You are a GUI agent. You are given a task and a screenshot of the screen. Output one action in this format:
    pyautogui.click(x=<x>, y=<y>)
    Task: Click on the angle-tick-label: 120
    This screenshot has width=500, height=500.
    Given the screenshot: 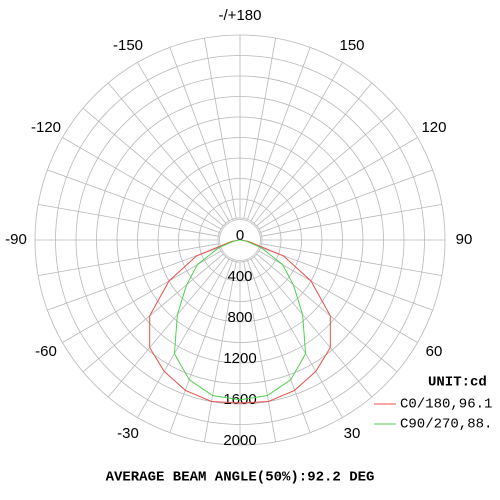 What is the action you would take?
    pyautogui.click(x=433, y=127)
    